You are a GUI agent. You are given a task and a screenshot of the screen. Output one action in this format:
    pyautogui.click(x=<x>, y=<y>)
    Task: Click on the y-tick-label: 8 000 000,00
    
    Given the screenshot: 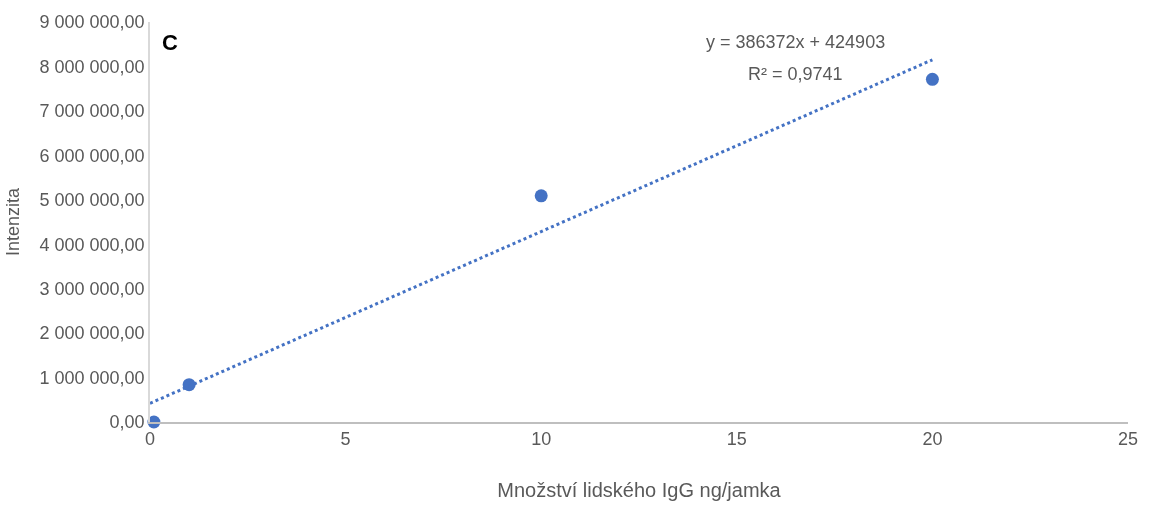 What is the action you would take?
    pyautogui.click(x=92, y=66)
    